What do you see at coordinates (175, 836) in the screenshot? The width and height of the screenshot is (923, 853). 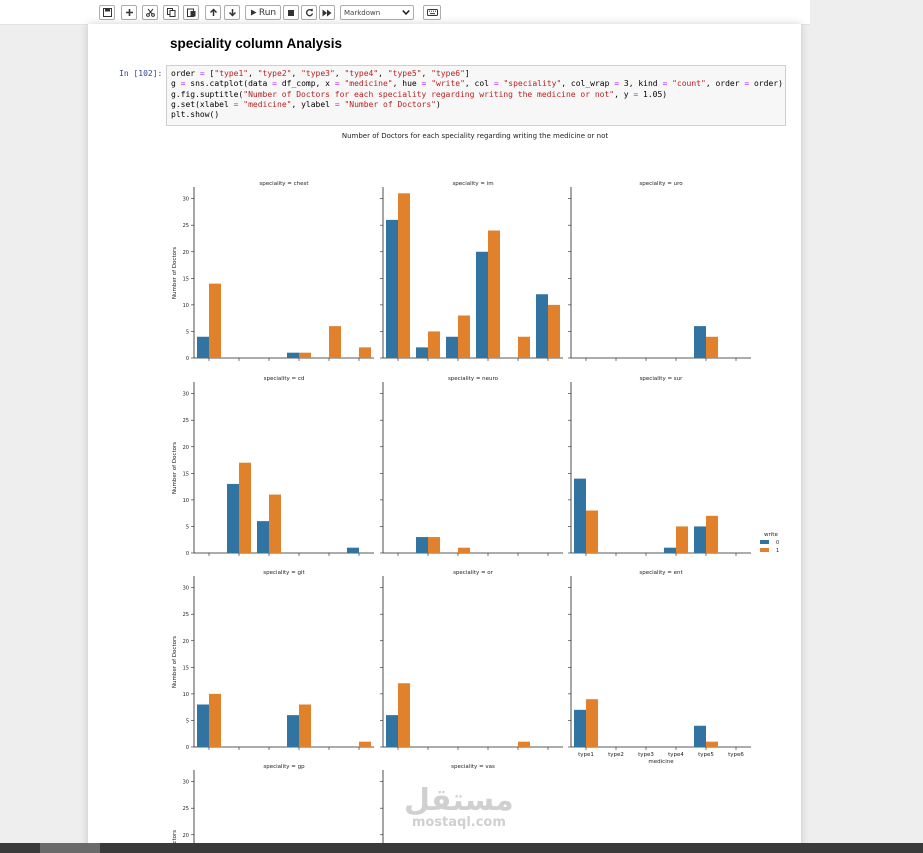 I see `ylabel-gp: Number of Doctors` at bounding box center [175, 836].